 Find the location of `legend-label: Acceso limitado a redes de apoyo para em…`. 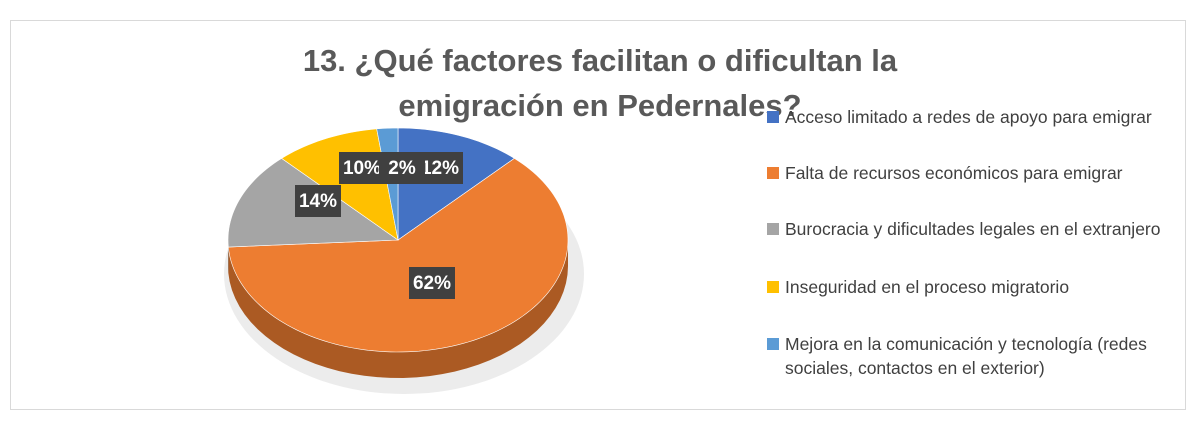

legend-label: Acceso limitado a redes de apoyo para em… is located at coordinates (968, 117).